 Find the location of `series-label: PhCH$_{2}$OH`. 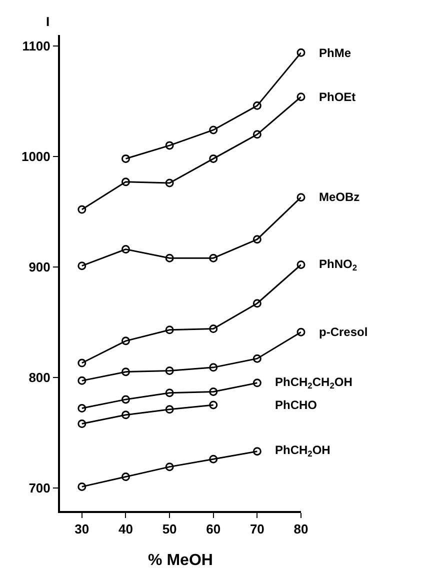

series-label: PhCH$_{2}$OH is located at coordinates (302, 451).